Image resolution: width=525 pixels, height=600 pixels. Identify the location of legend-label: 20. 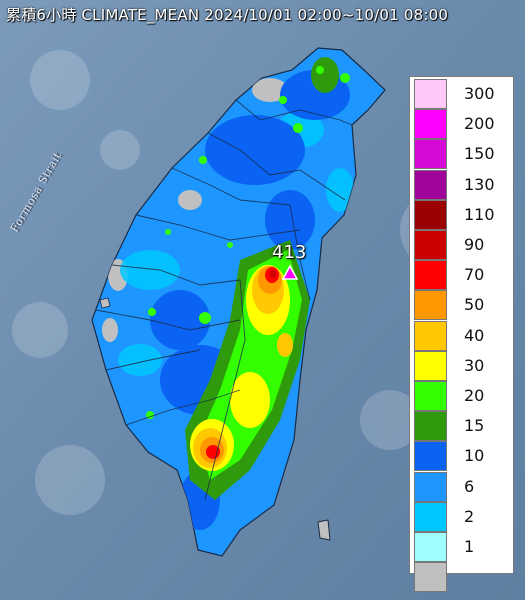
(474, 395).